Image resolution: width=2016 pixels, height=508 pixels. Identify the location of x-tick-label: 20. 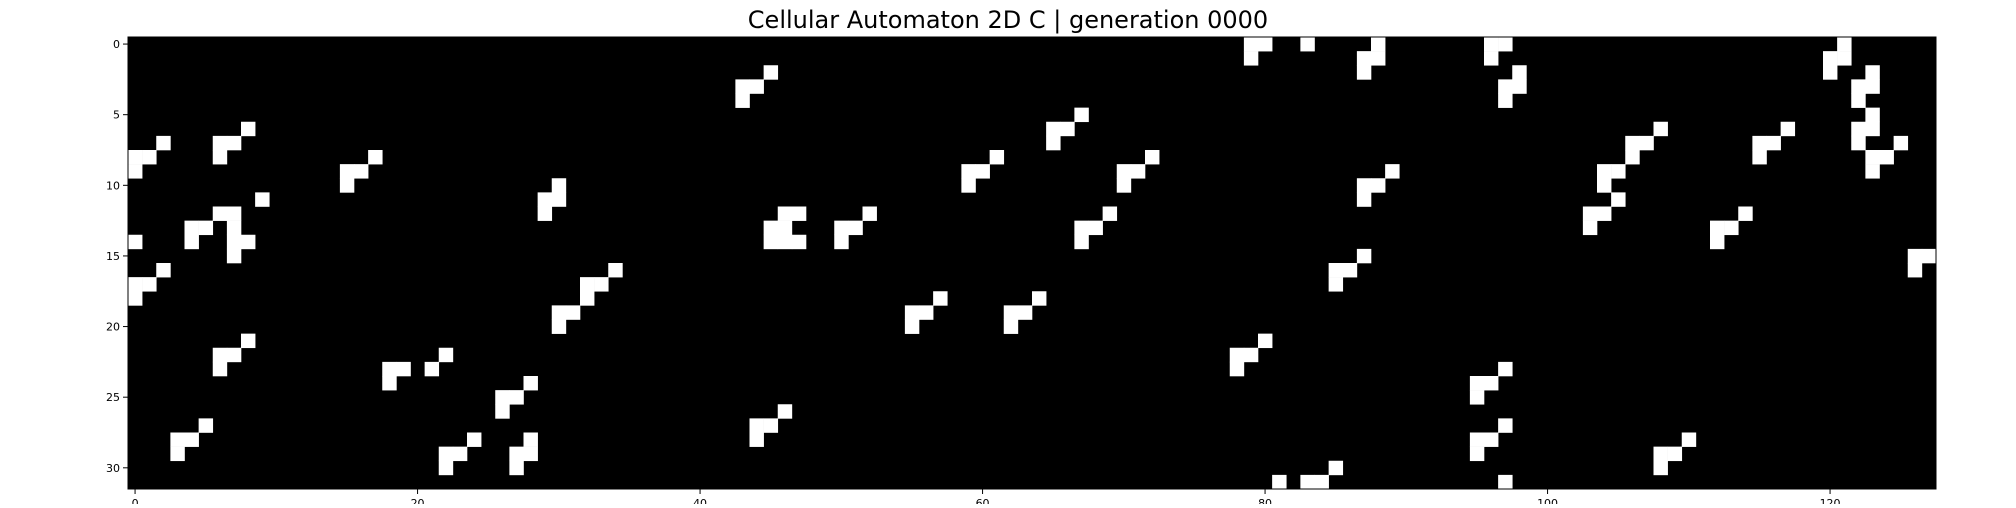
(418, 500).